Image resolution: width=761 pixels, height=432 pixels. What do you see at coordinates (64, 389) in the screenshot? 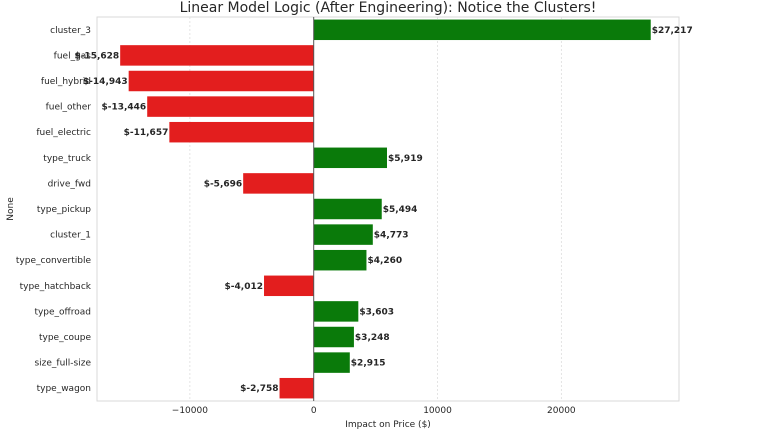
I see `y-tick-label: type_wagon` at bounding box center [64, 389].